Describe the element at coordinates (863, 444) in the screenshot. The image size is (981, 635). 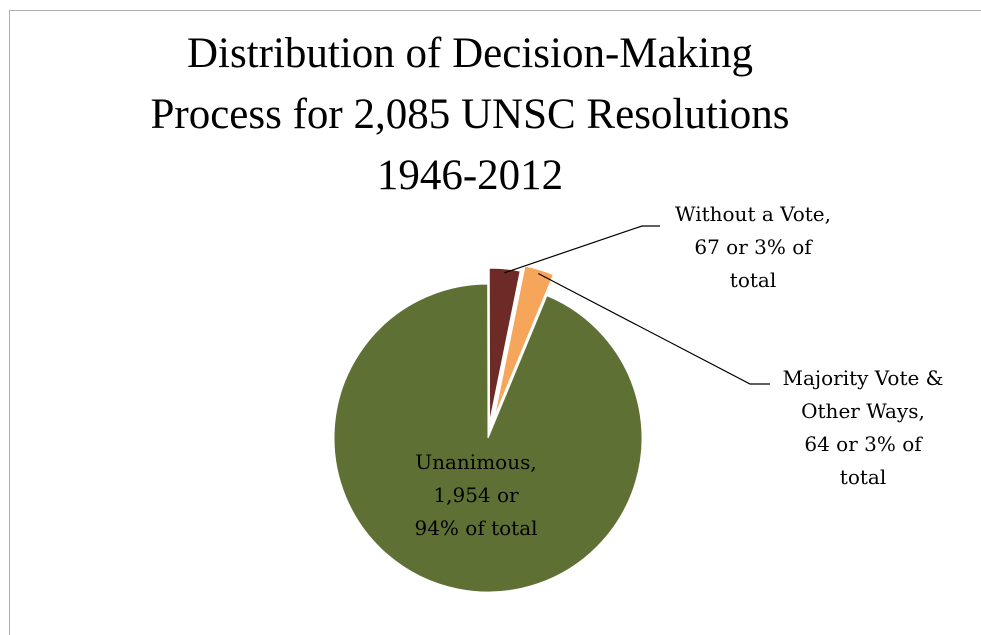
I see `slice-label-majority-vote-line-3: 64 or 3% of` at that location.